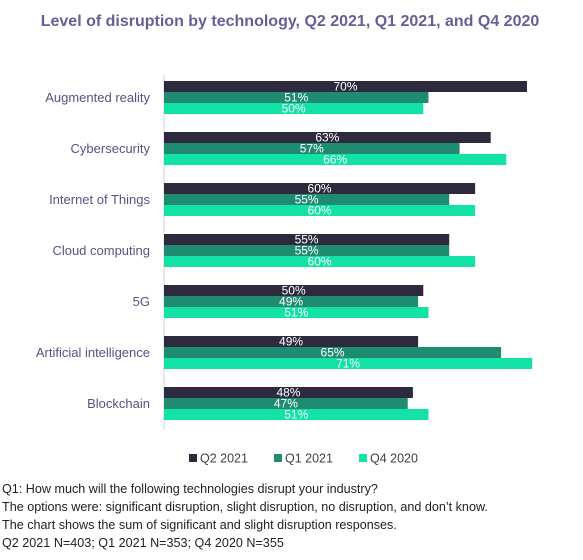 The width and height of the screenshot is (583, 560). I want to click on category-label-artificial-intelligence: Artificial intelligence, so click(93, 352).